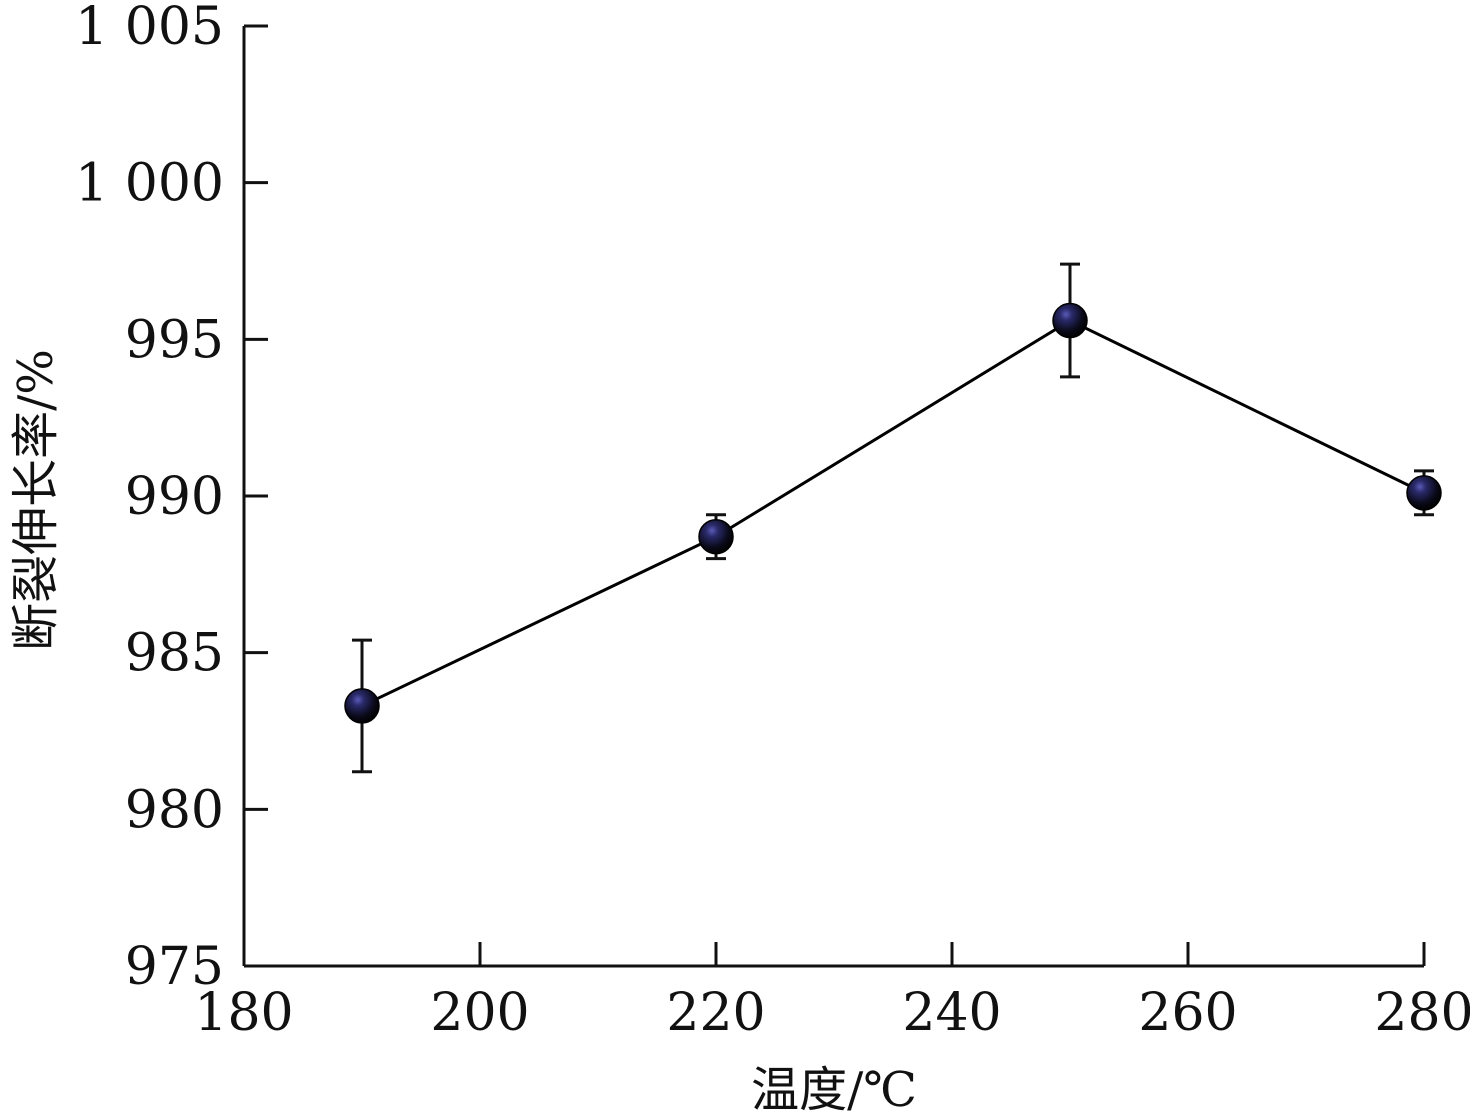 This screenshot has height=1114, width=1470. What do you see at coordinates (174, 967) in the screenshot?
I see `y-tick-label-975: 975` at bounding box center [174, 967].